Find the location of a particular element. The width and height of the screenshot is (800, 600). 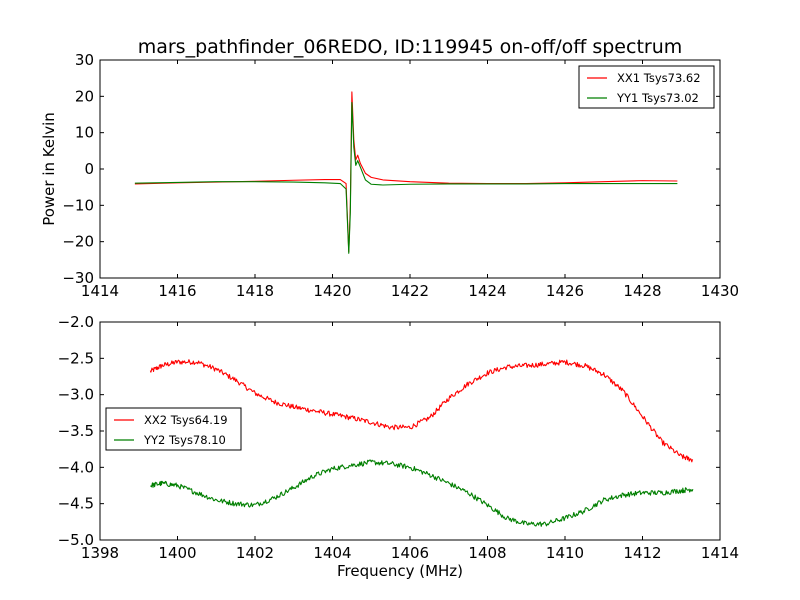

x-axis-label: Frequency (MHz) is located at coordinates (400, 571).